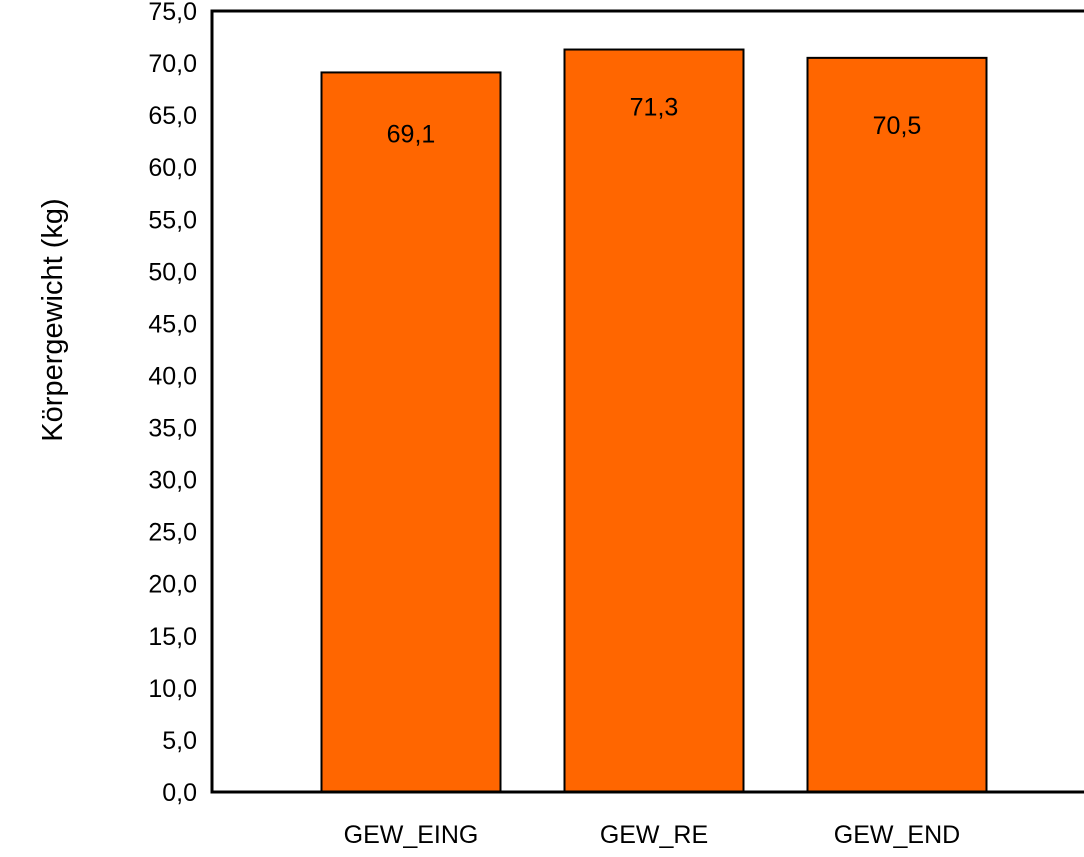 The width and height of the screenshot is (1084, 857). I want to click on x-axis-label: GEW_END, so click(897, 835).